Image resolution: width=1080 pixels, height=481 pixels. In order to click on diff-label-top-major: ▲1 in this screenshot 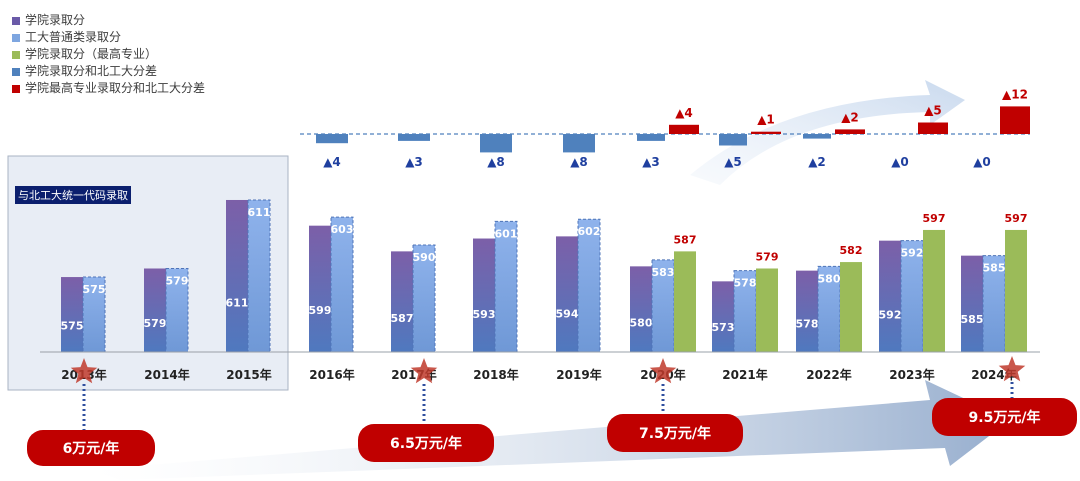, I will do `click(766, 120)`.